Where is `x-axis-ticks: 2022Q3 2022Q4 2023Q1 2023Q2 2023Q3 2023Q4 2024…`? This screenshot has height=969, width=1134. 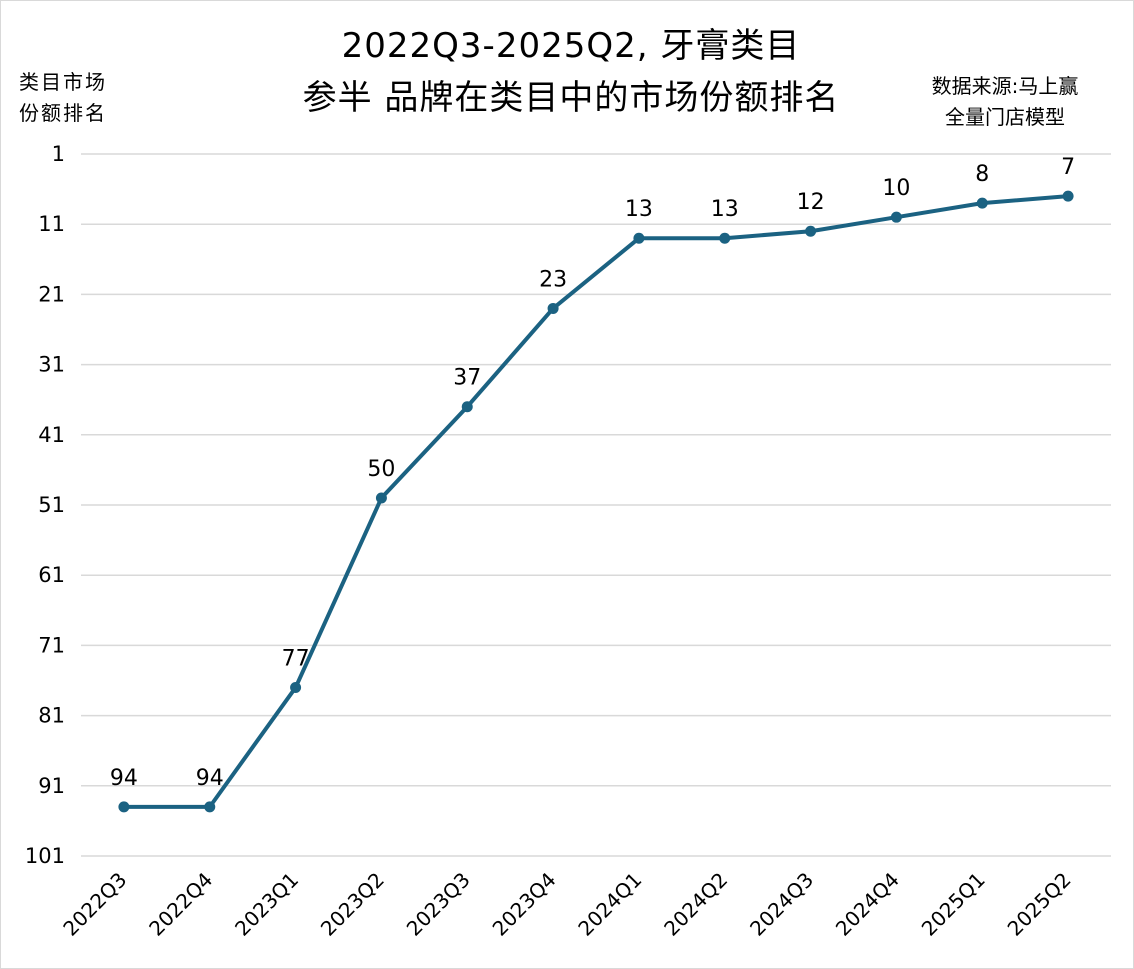 x-axis-ticks: 2022Q3 2022Q4 2023Q1 2023Q2 2023Q3 2023Q4 2024… is located at coordinates (566, 904).